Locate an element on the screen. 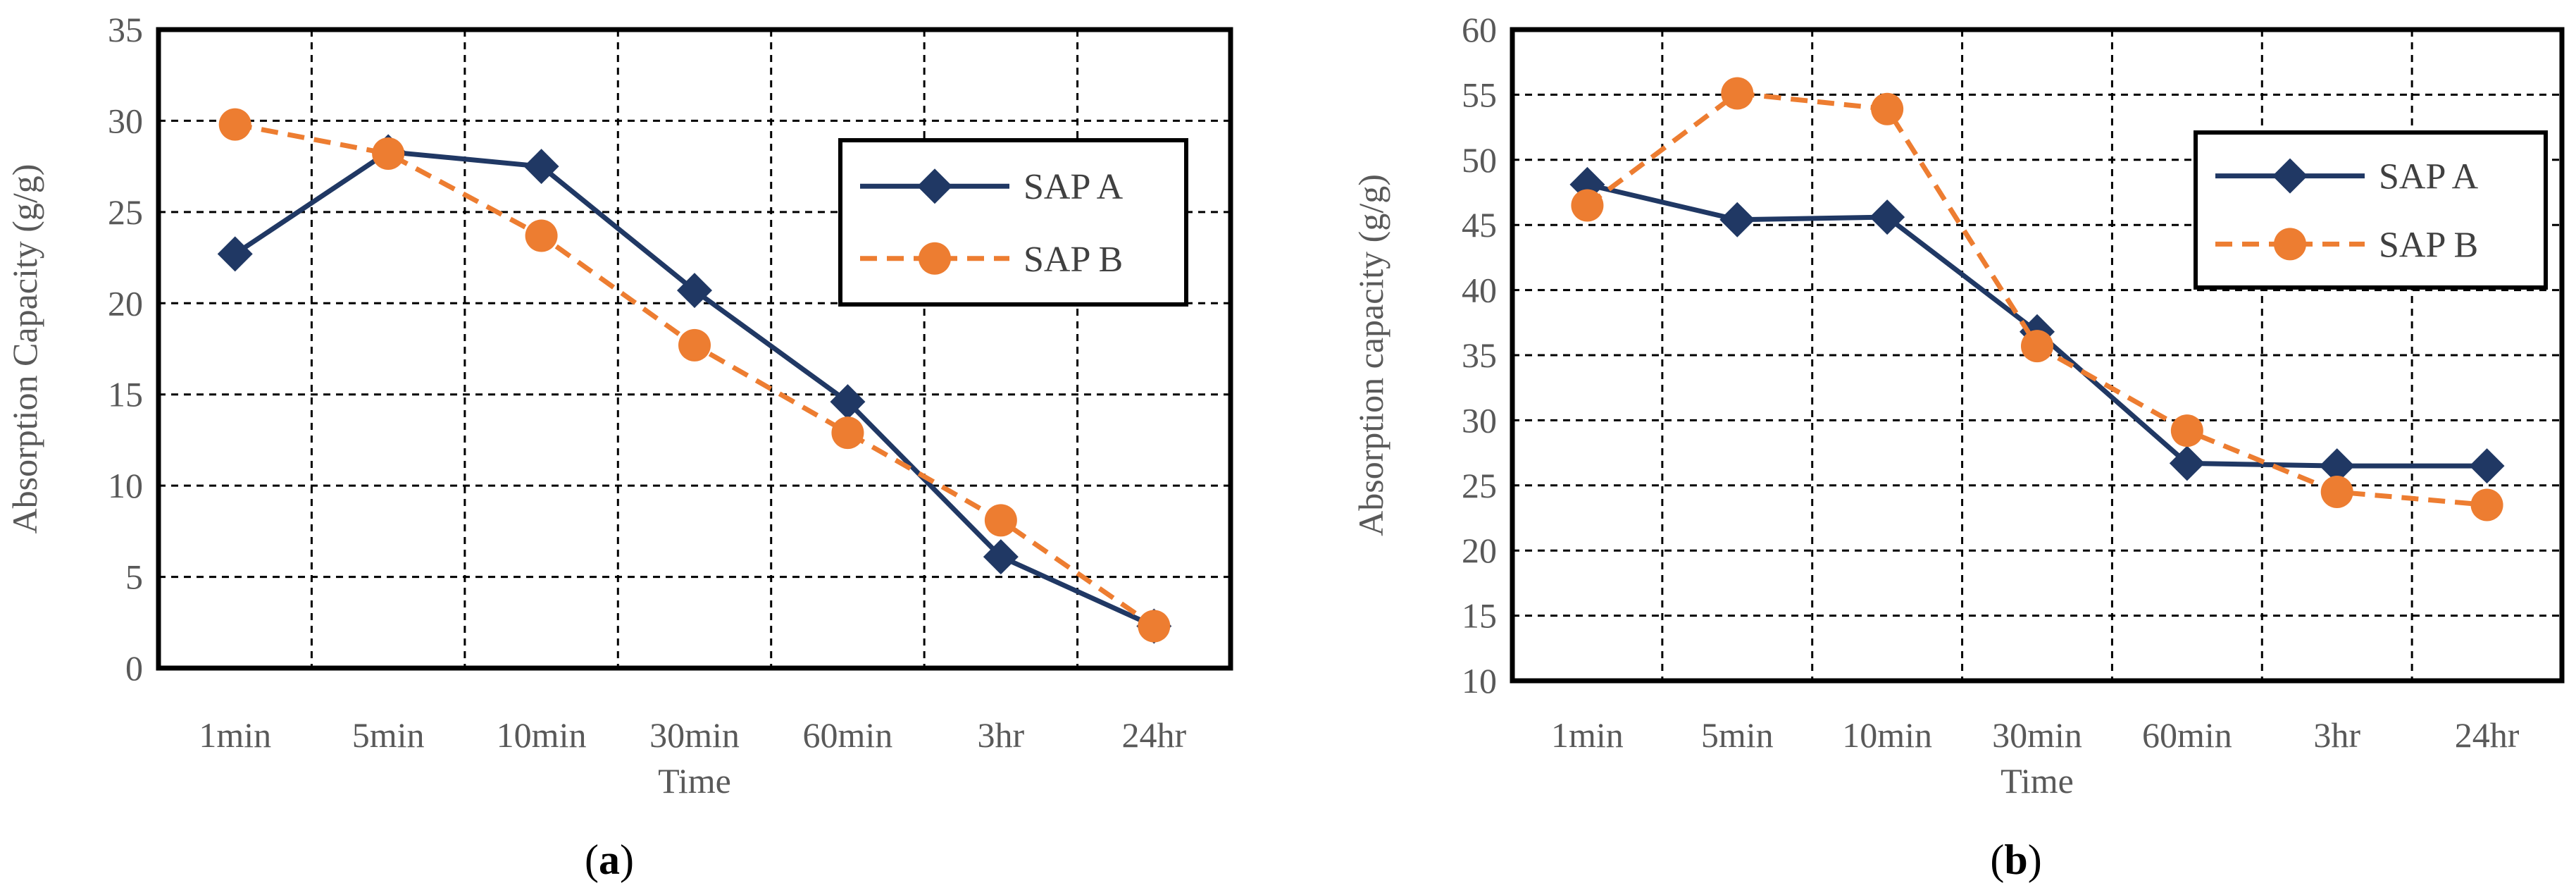  y-tick-label: 0 is located at coordinates (134, 668).